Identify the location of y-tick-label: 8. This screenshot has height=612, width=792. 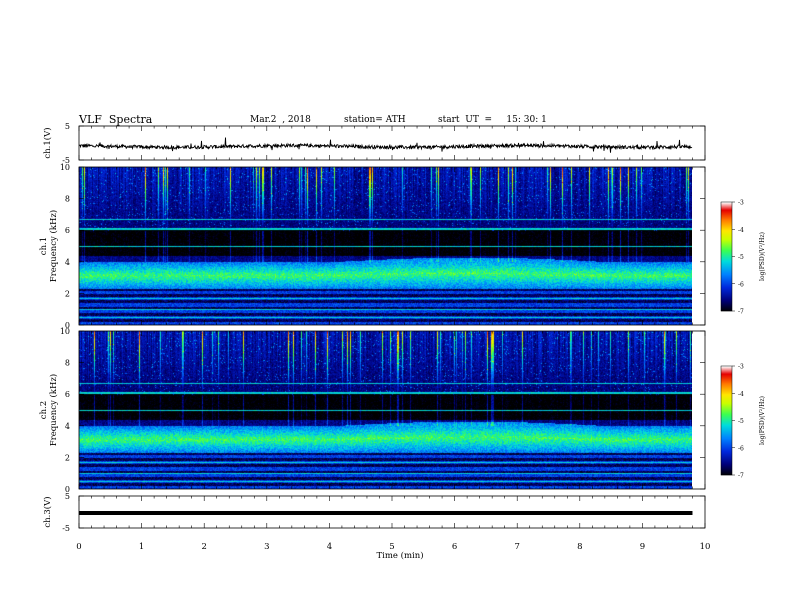
(67, 199).